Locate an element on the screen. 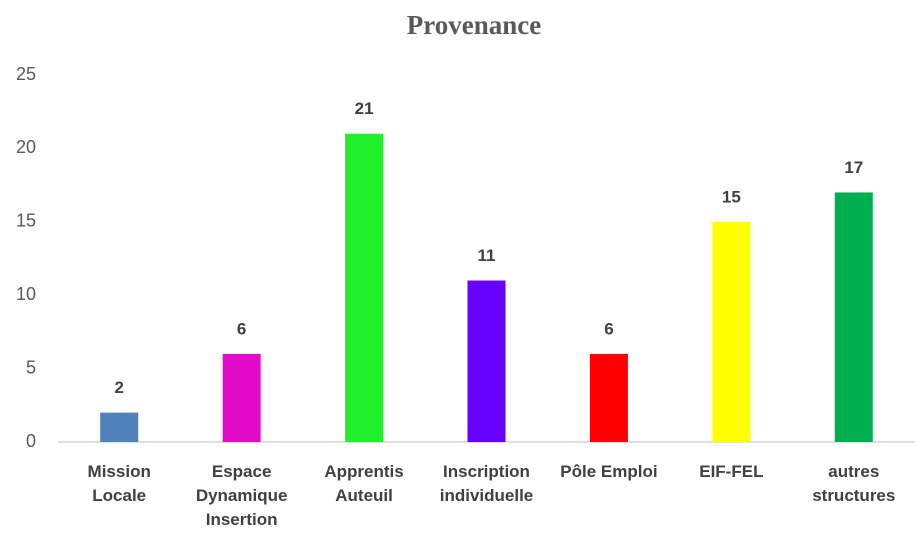  data-label: 17 is located at coordinates (853, 167).